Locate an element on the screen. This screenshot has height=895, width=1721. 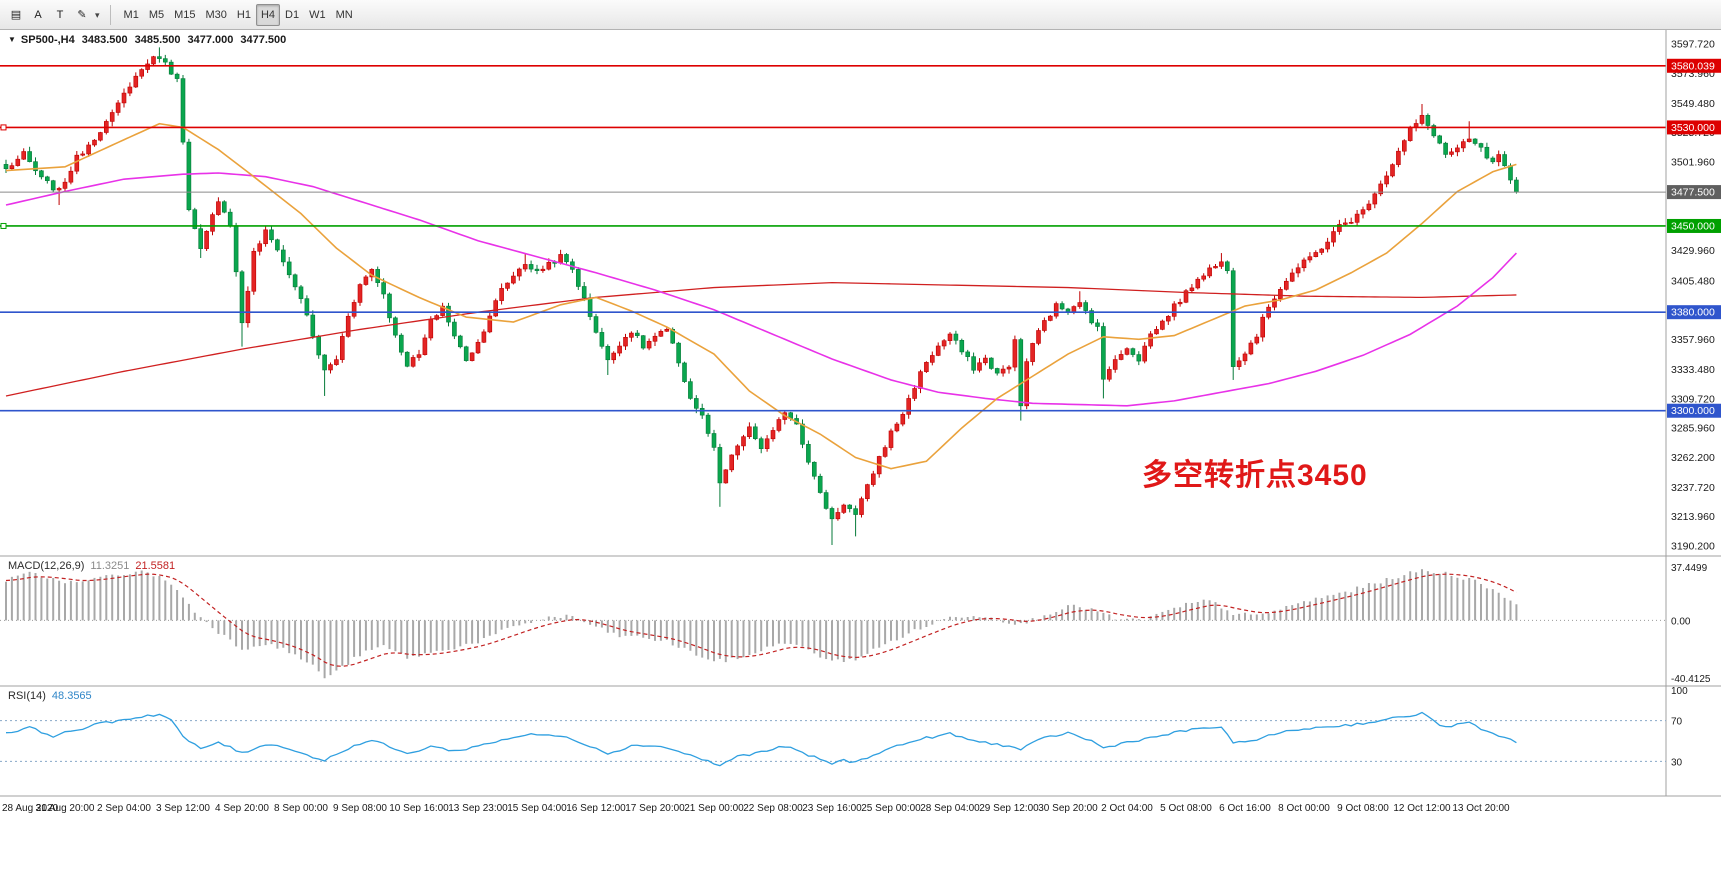
timeframe-d1-button: D1 is located at coordinates (292, 15).